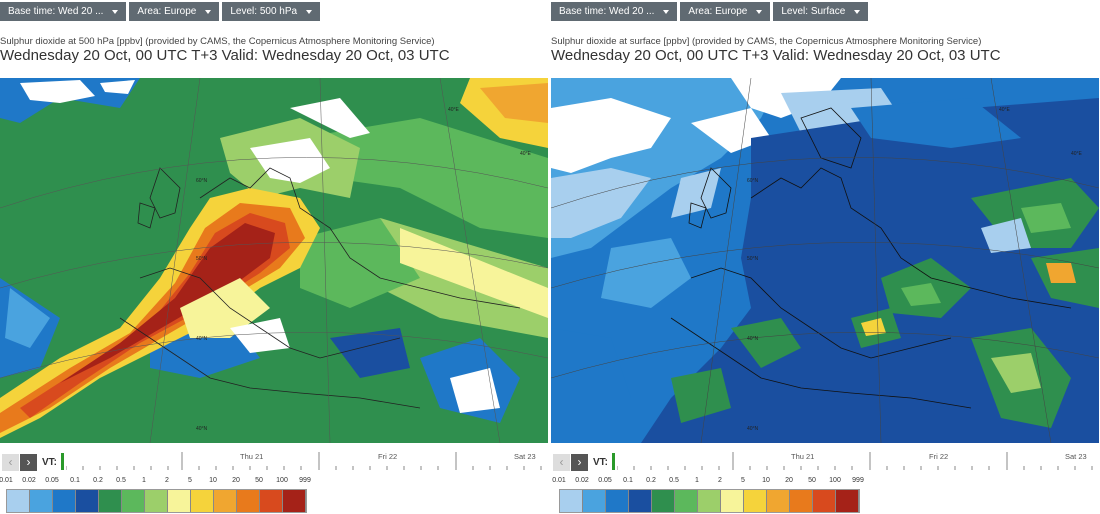  I want to click on legend-value: 0.02, so click(29, 480).